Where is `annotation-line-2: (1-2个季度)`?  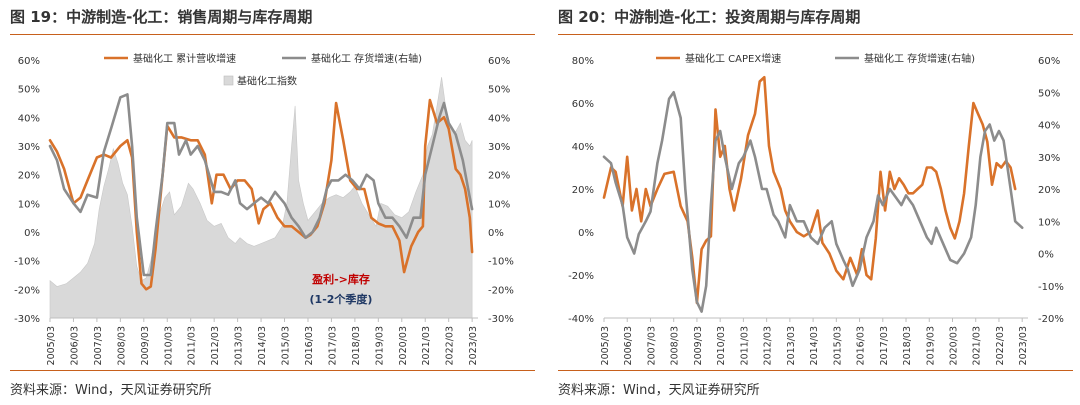
annotation-line-2: (1-2个季度) is located at coordinates (341, 299).